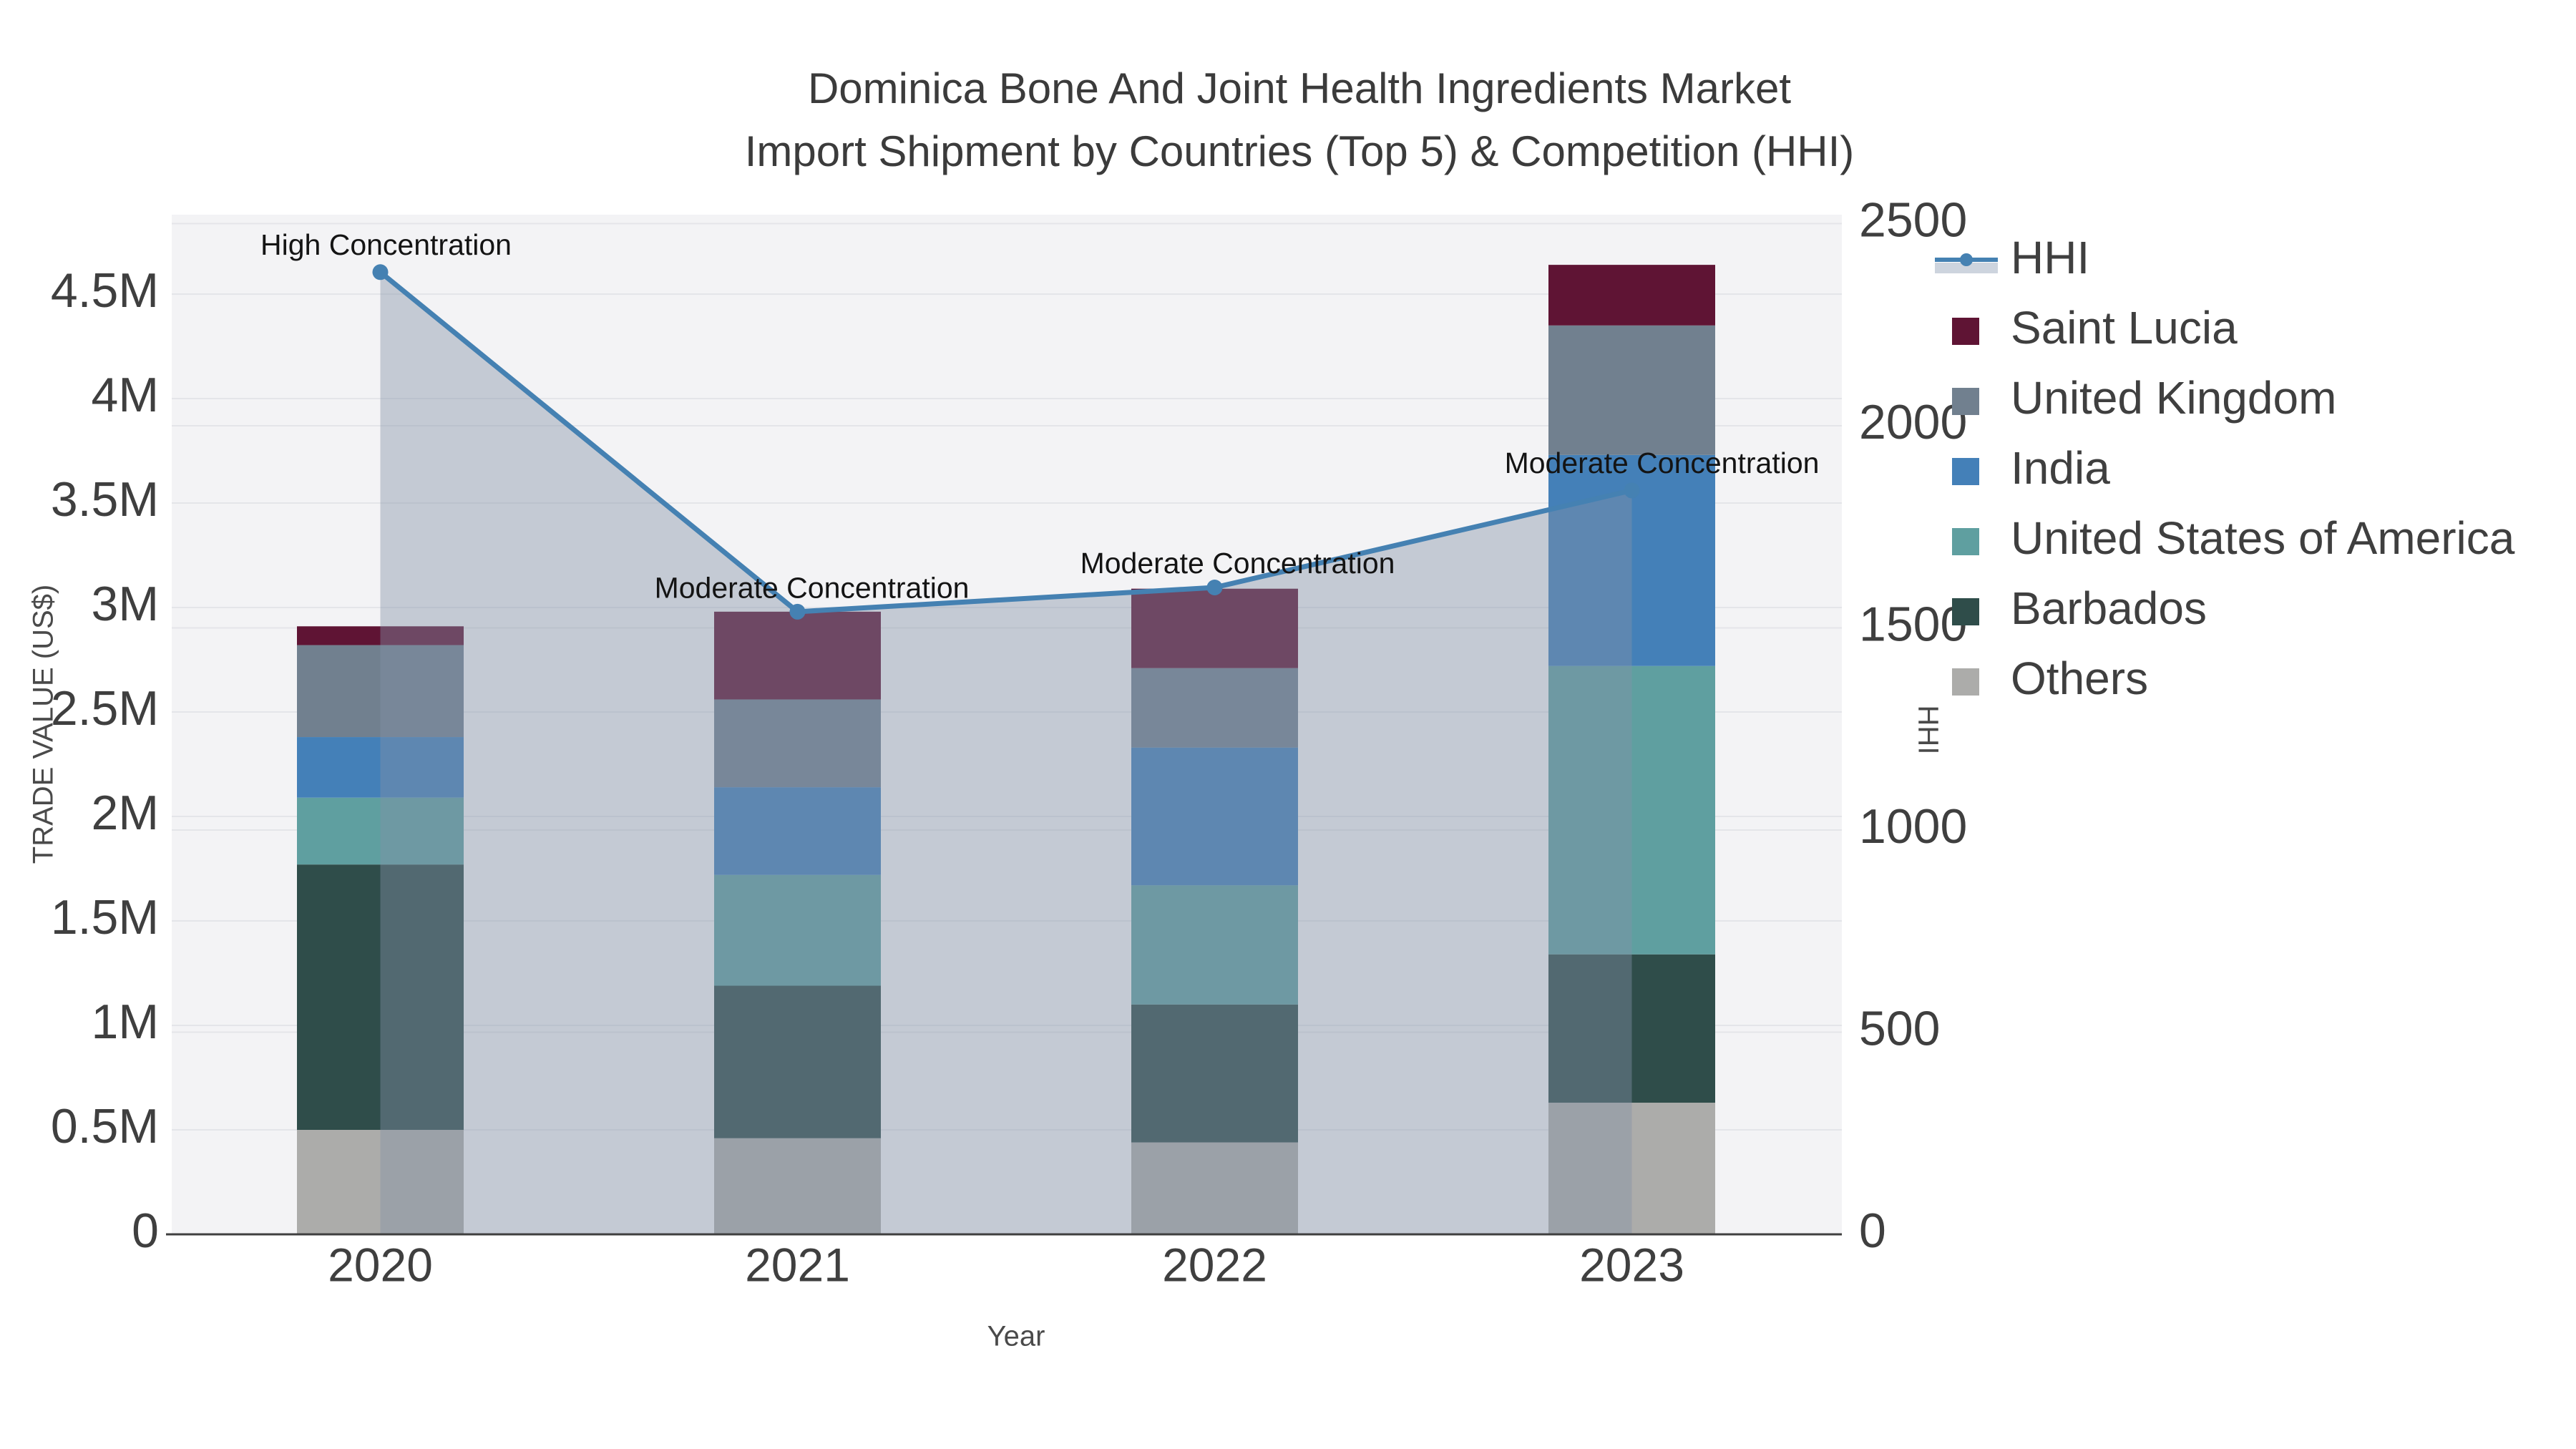 Image resolution: width=2576 pixels, height=1449 pixels. Describe the element at coordinates (1913, 422) in the screenshot. I see `y-right-tick-2000: 2000` at that location.